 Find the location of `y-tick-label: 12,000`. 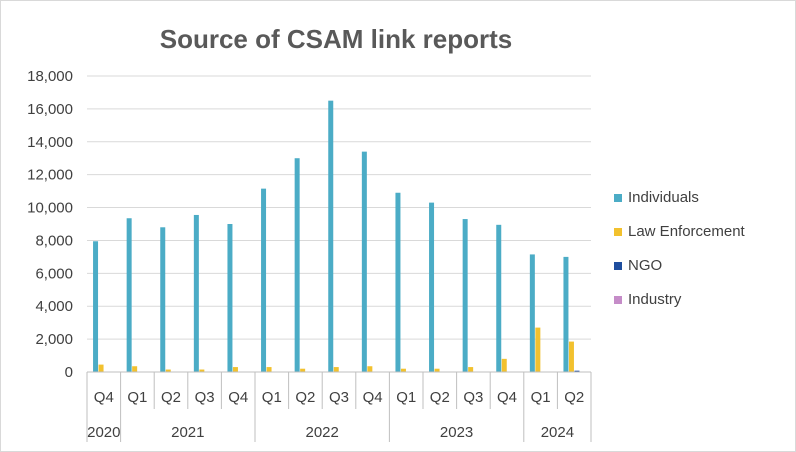

y-tick-label: 12,000 is located at coordinates (50, 175).